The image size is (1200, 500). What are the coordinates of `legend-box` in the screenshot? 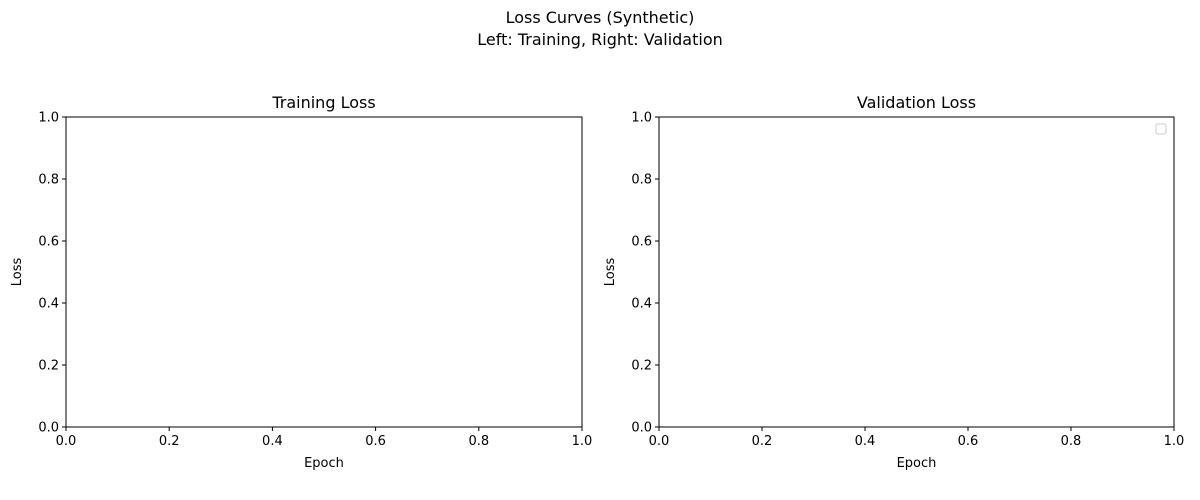 It's located at (1161, 129).